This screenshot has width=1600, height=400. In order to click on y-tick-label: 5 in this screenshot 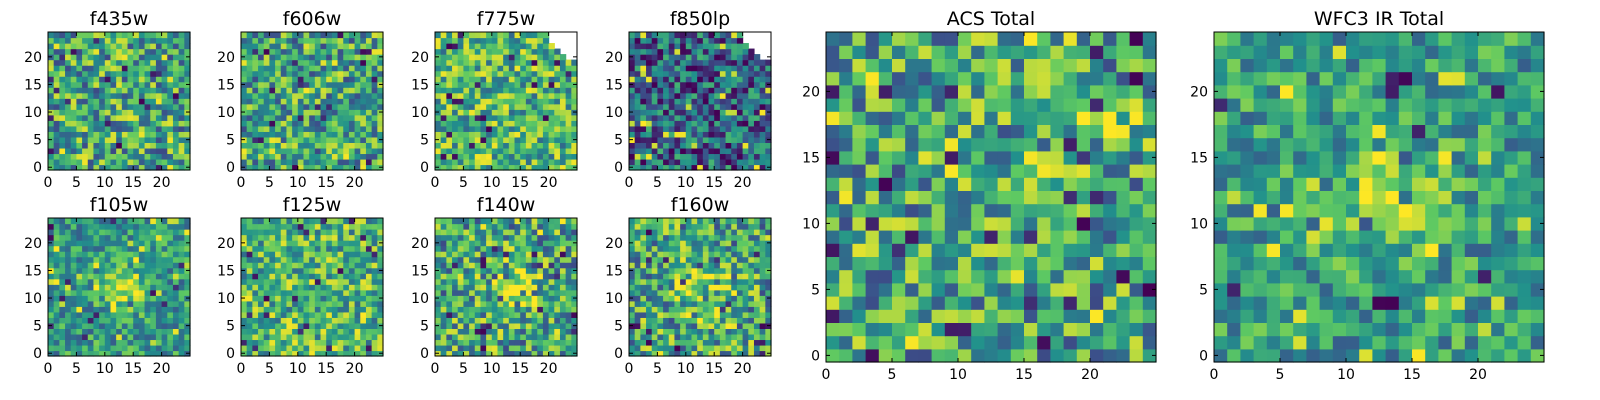, I will do `click(37, 141)`.